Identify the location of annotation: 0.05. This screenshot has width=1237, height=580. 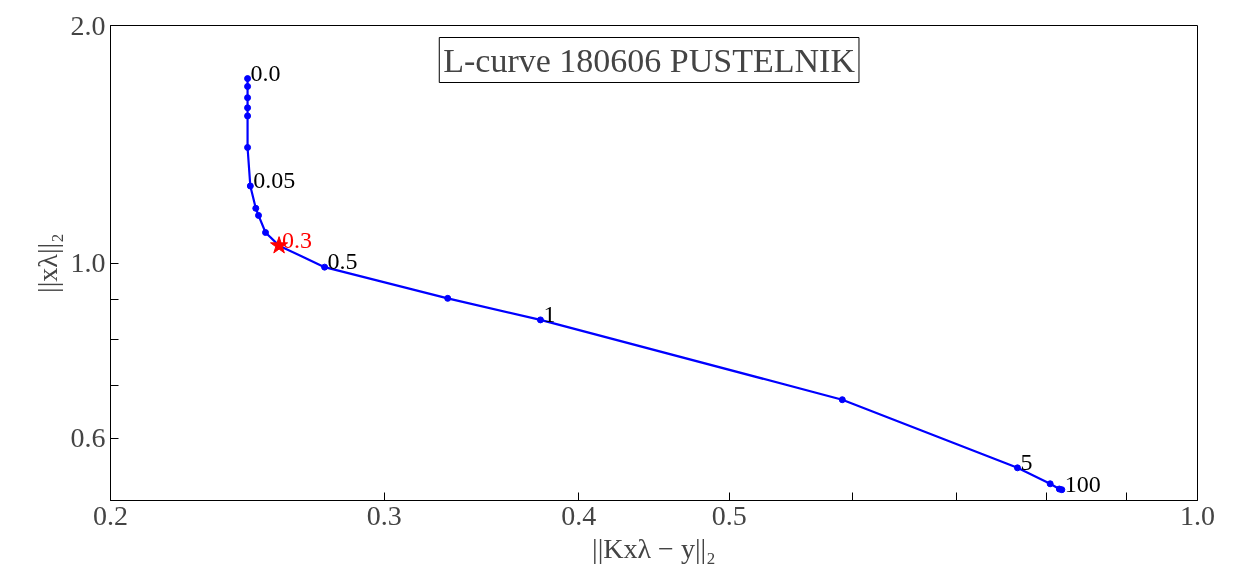
(274, 179).